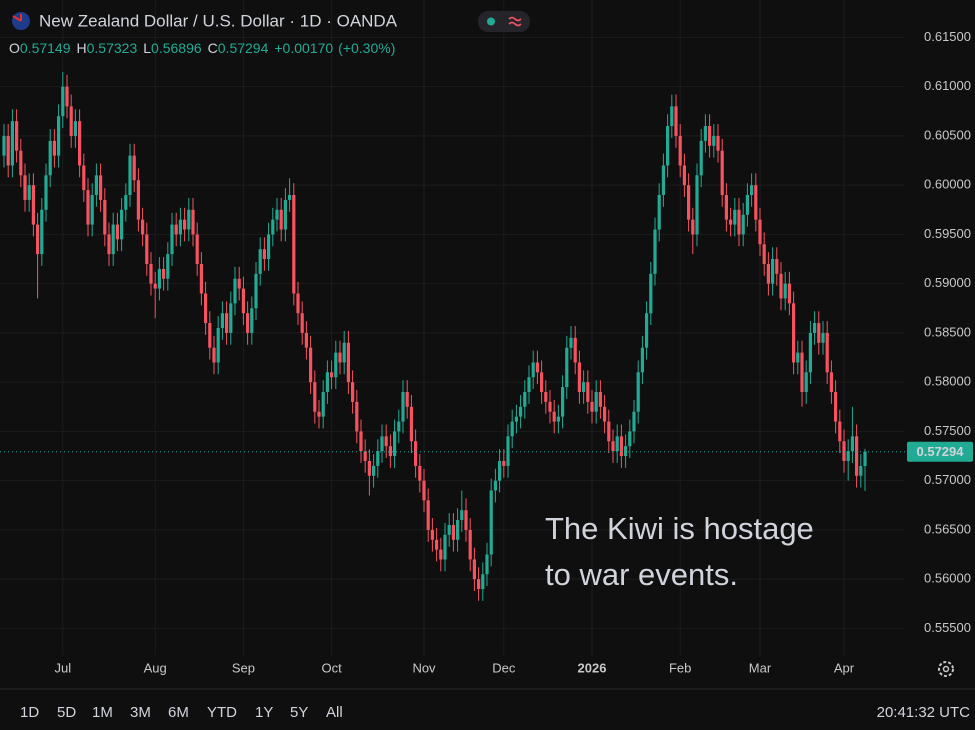  Describe the element at coordinates (941, 451) in the screenshot. I see `last-price-label: 0.57294` at that location.